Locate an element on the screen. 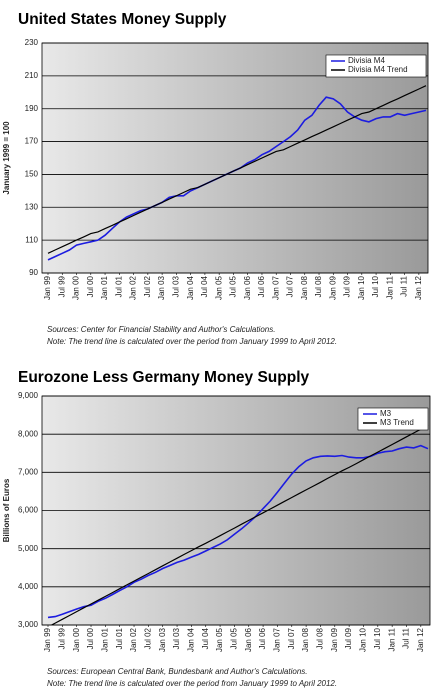 This screenshot has width=448, height=695. y-tick-label: 8,000 is located at coordinates (28, 433).